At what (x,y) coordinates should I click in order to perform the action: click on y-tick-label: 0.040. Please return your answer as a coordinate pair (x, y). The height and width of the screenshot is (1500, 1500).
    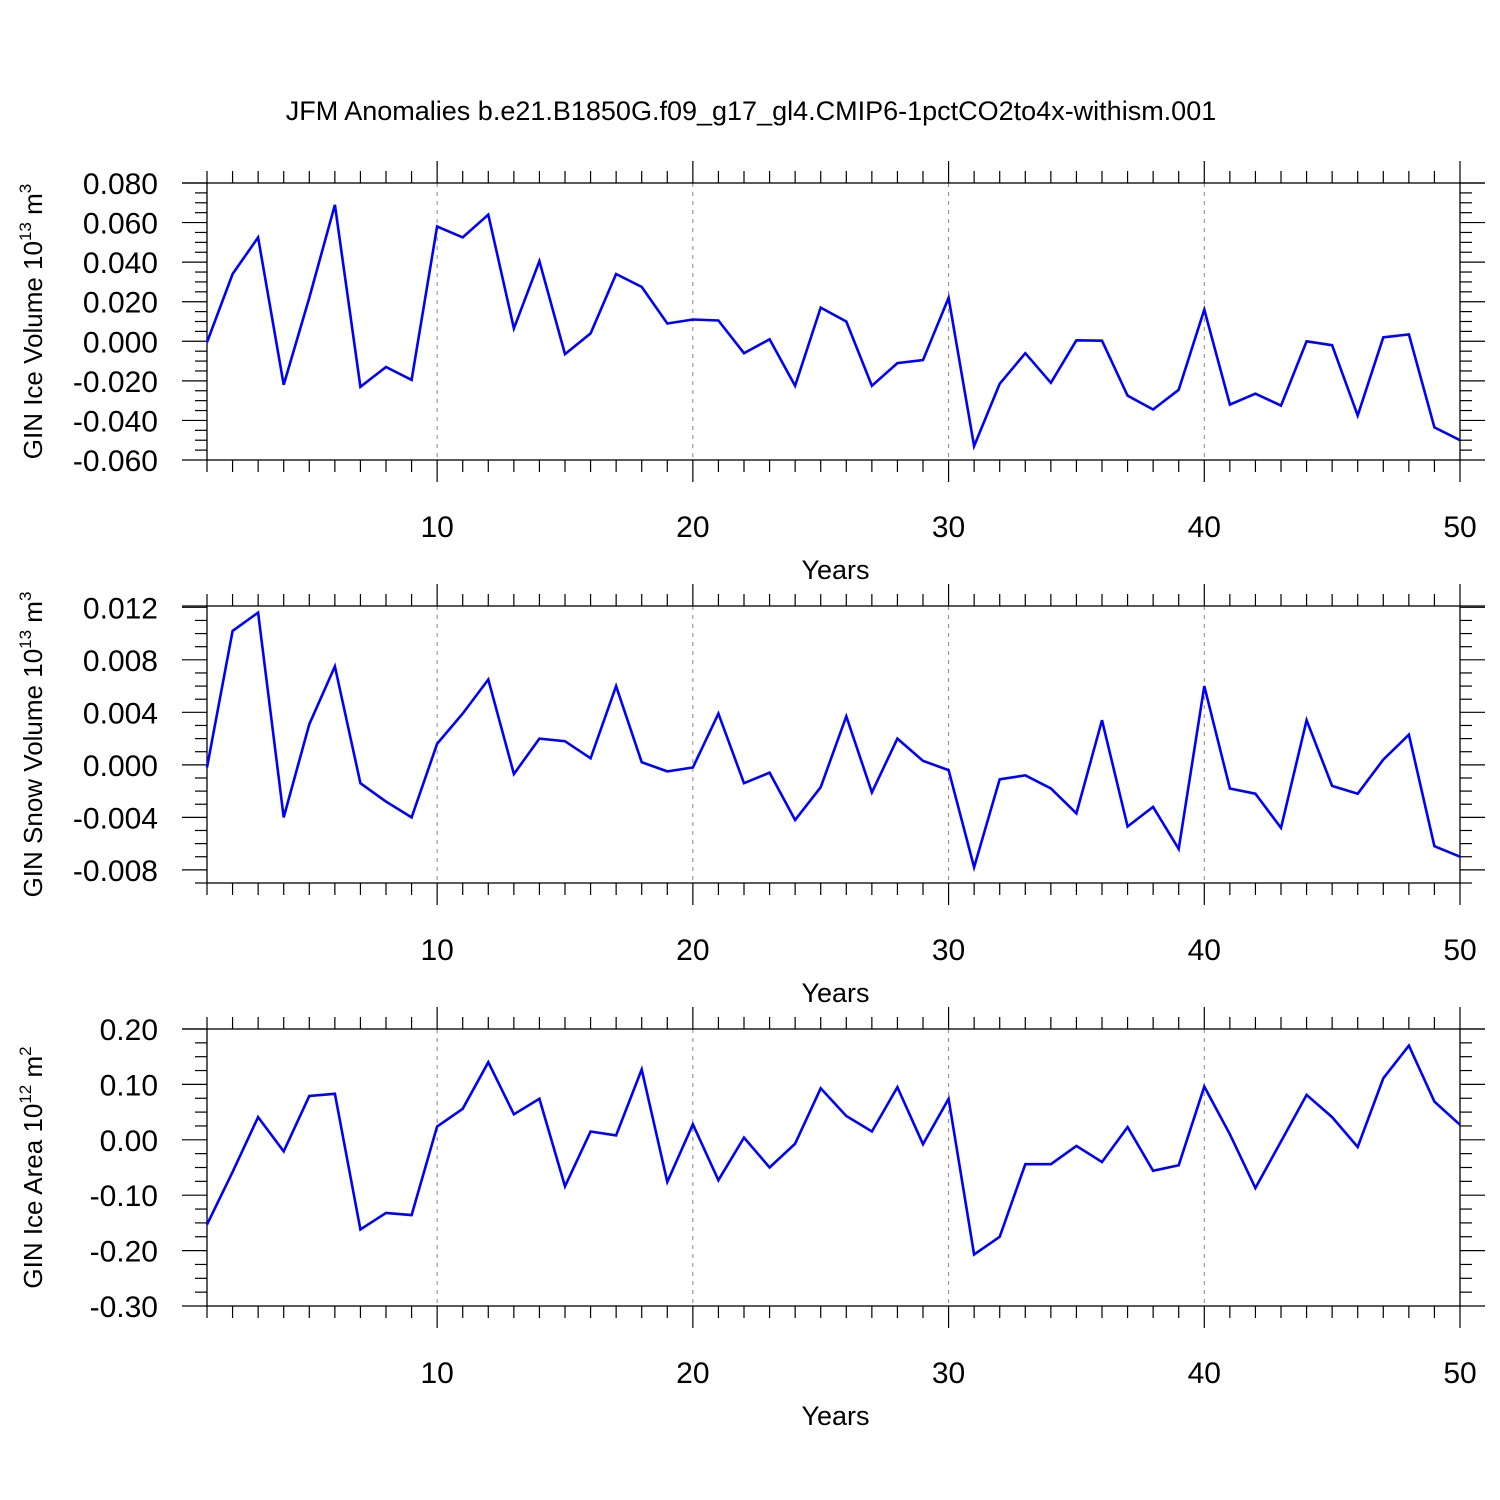
    Looking at the image, I should click on (120, 263).